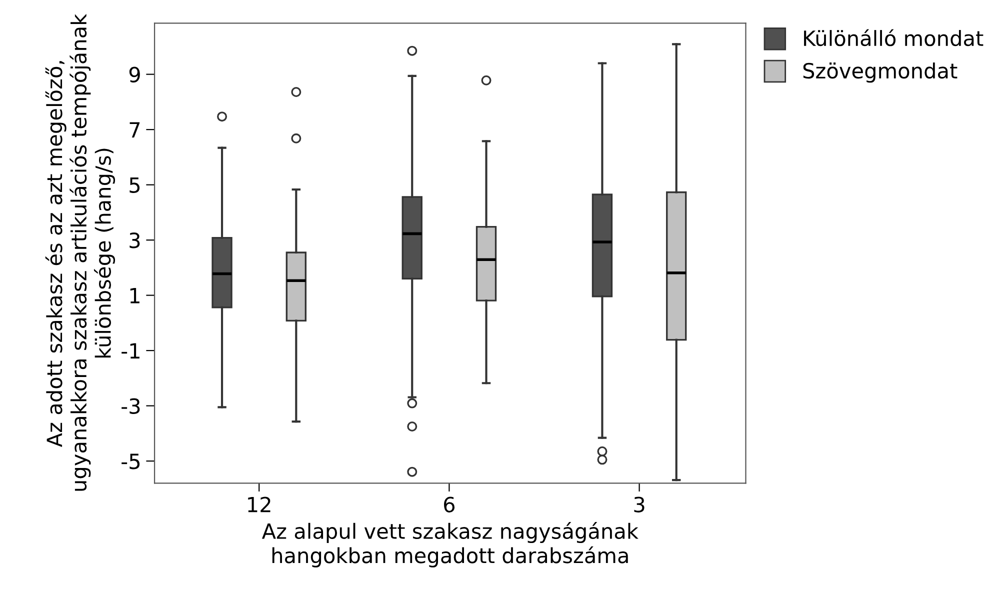  I want to click on y-tick-label: 9, so click(134, 74).